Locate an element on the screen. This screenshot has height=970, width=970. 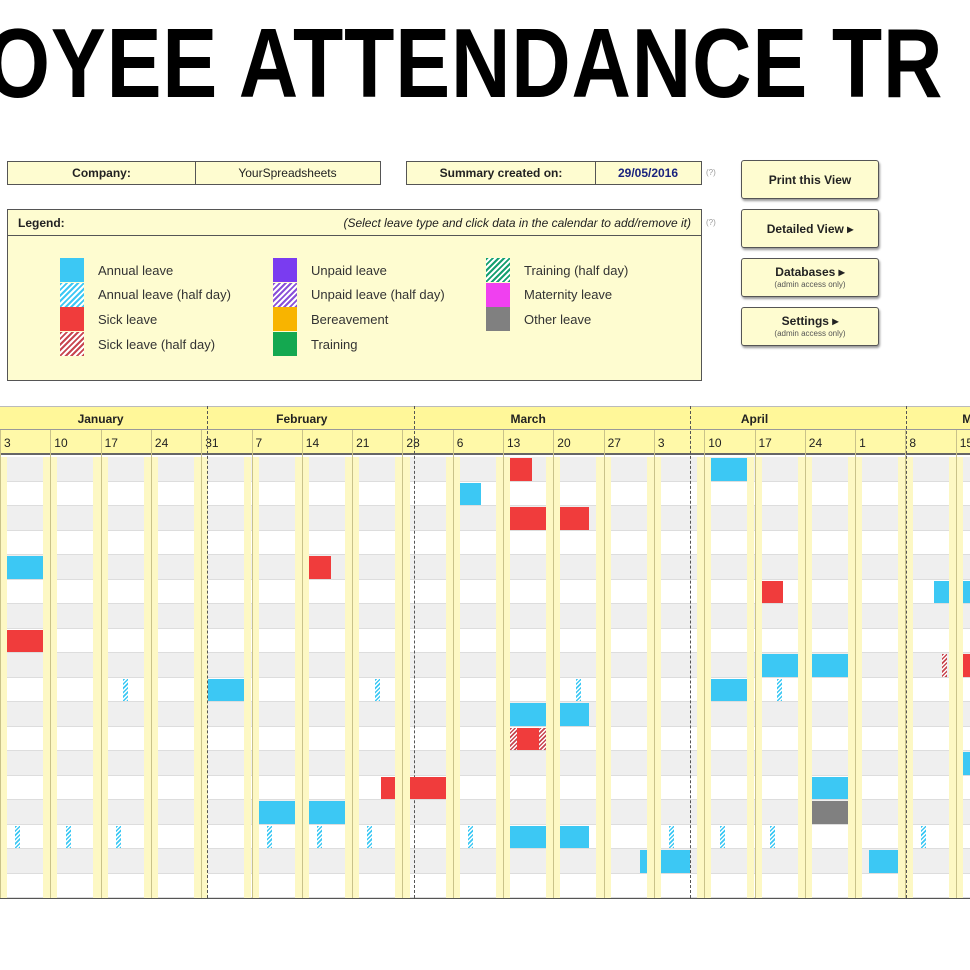
summary-label: Summary created on: is located at coordinates (501, 173).